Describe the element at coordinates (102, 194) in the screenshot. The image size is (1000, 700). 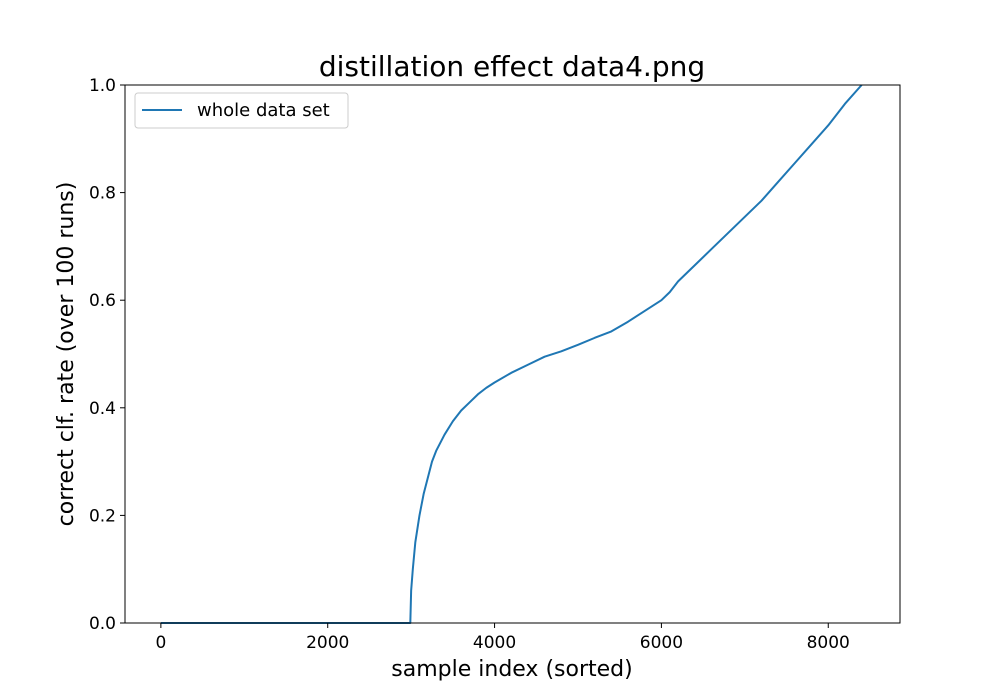
I see `y-tick-label: 0.8` at that location.